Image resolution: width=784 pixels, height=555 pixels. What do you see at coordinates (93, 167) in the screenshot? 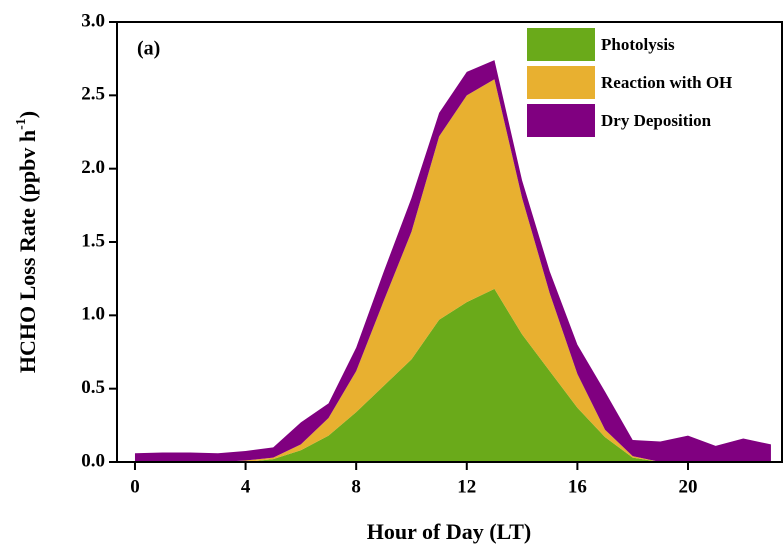
I see `y-tick-label: 2.0` at bounding box center [93, 167].